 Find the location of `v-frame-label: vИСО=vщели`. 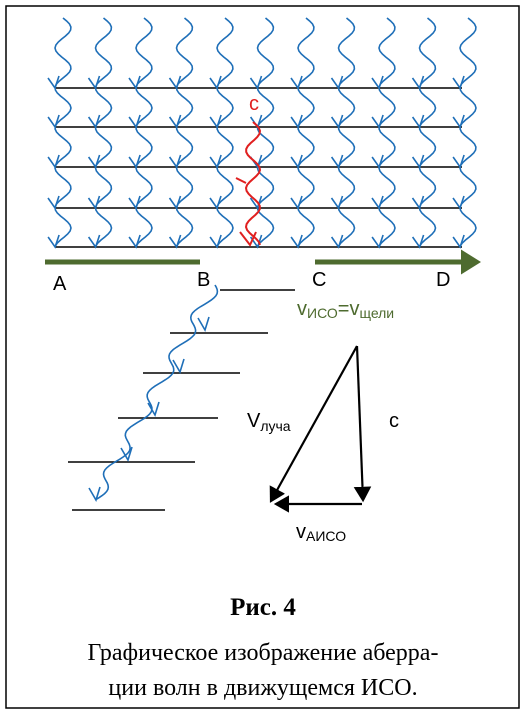

v-frame-label: vИСО=vщели is located at coordinates (345, 309).